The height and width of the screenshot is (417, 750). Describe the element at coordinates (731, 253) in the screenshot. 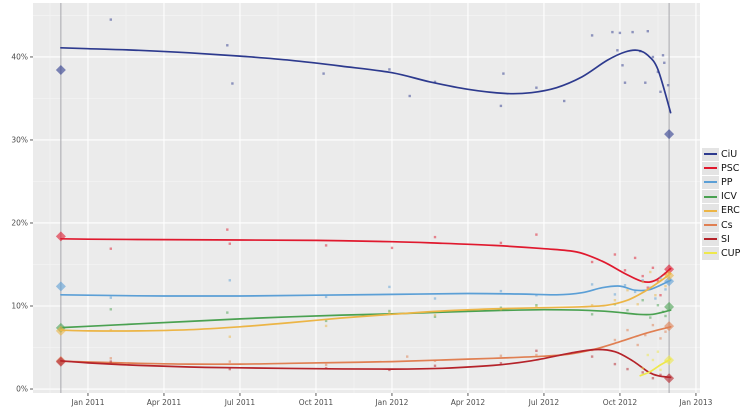

I see `legend-label: CUP` at that location.